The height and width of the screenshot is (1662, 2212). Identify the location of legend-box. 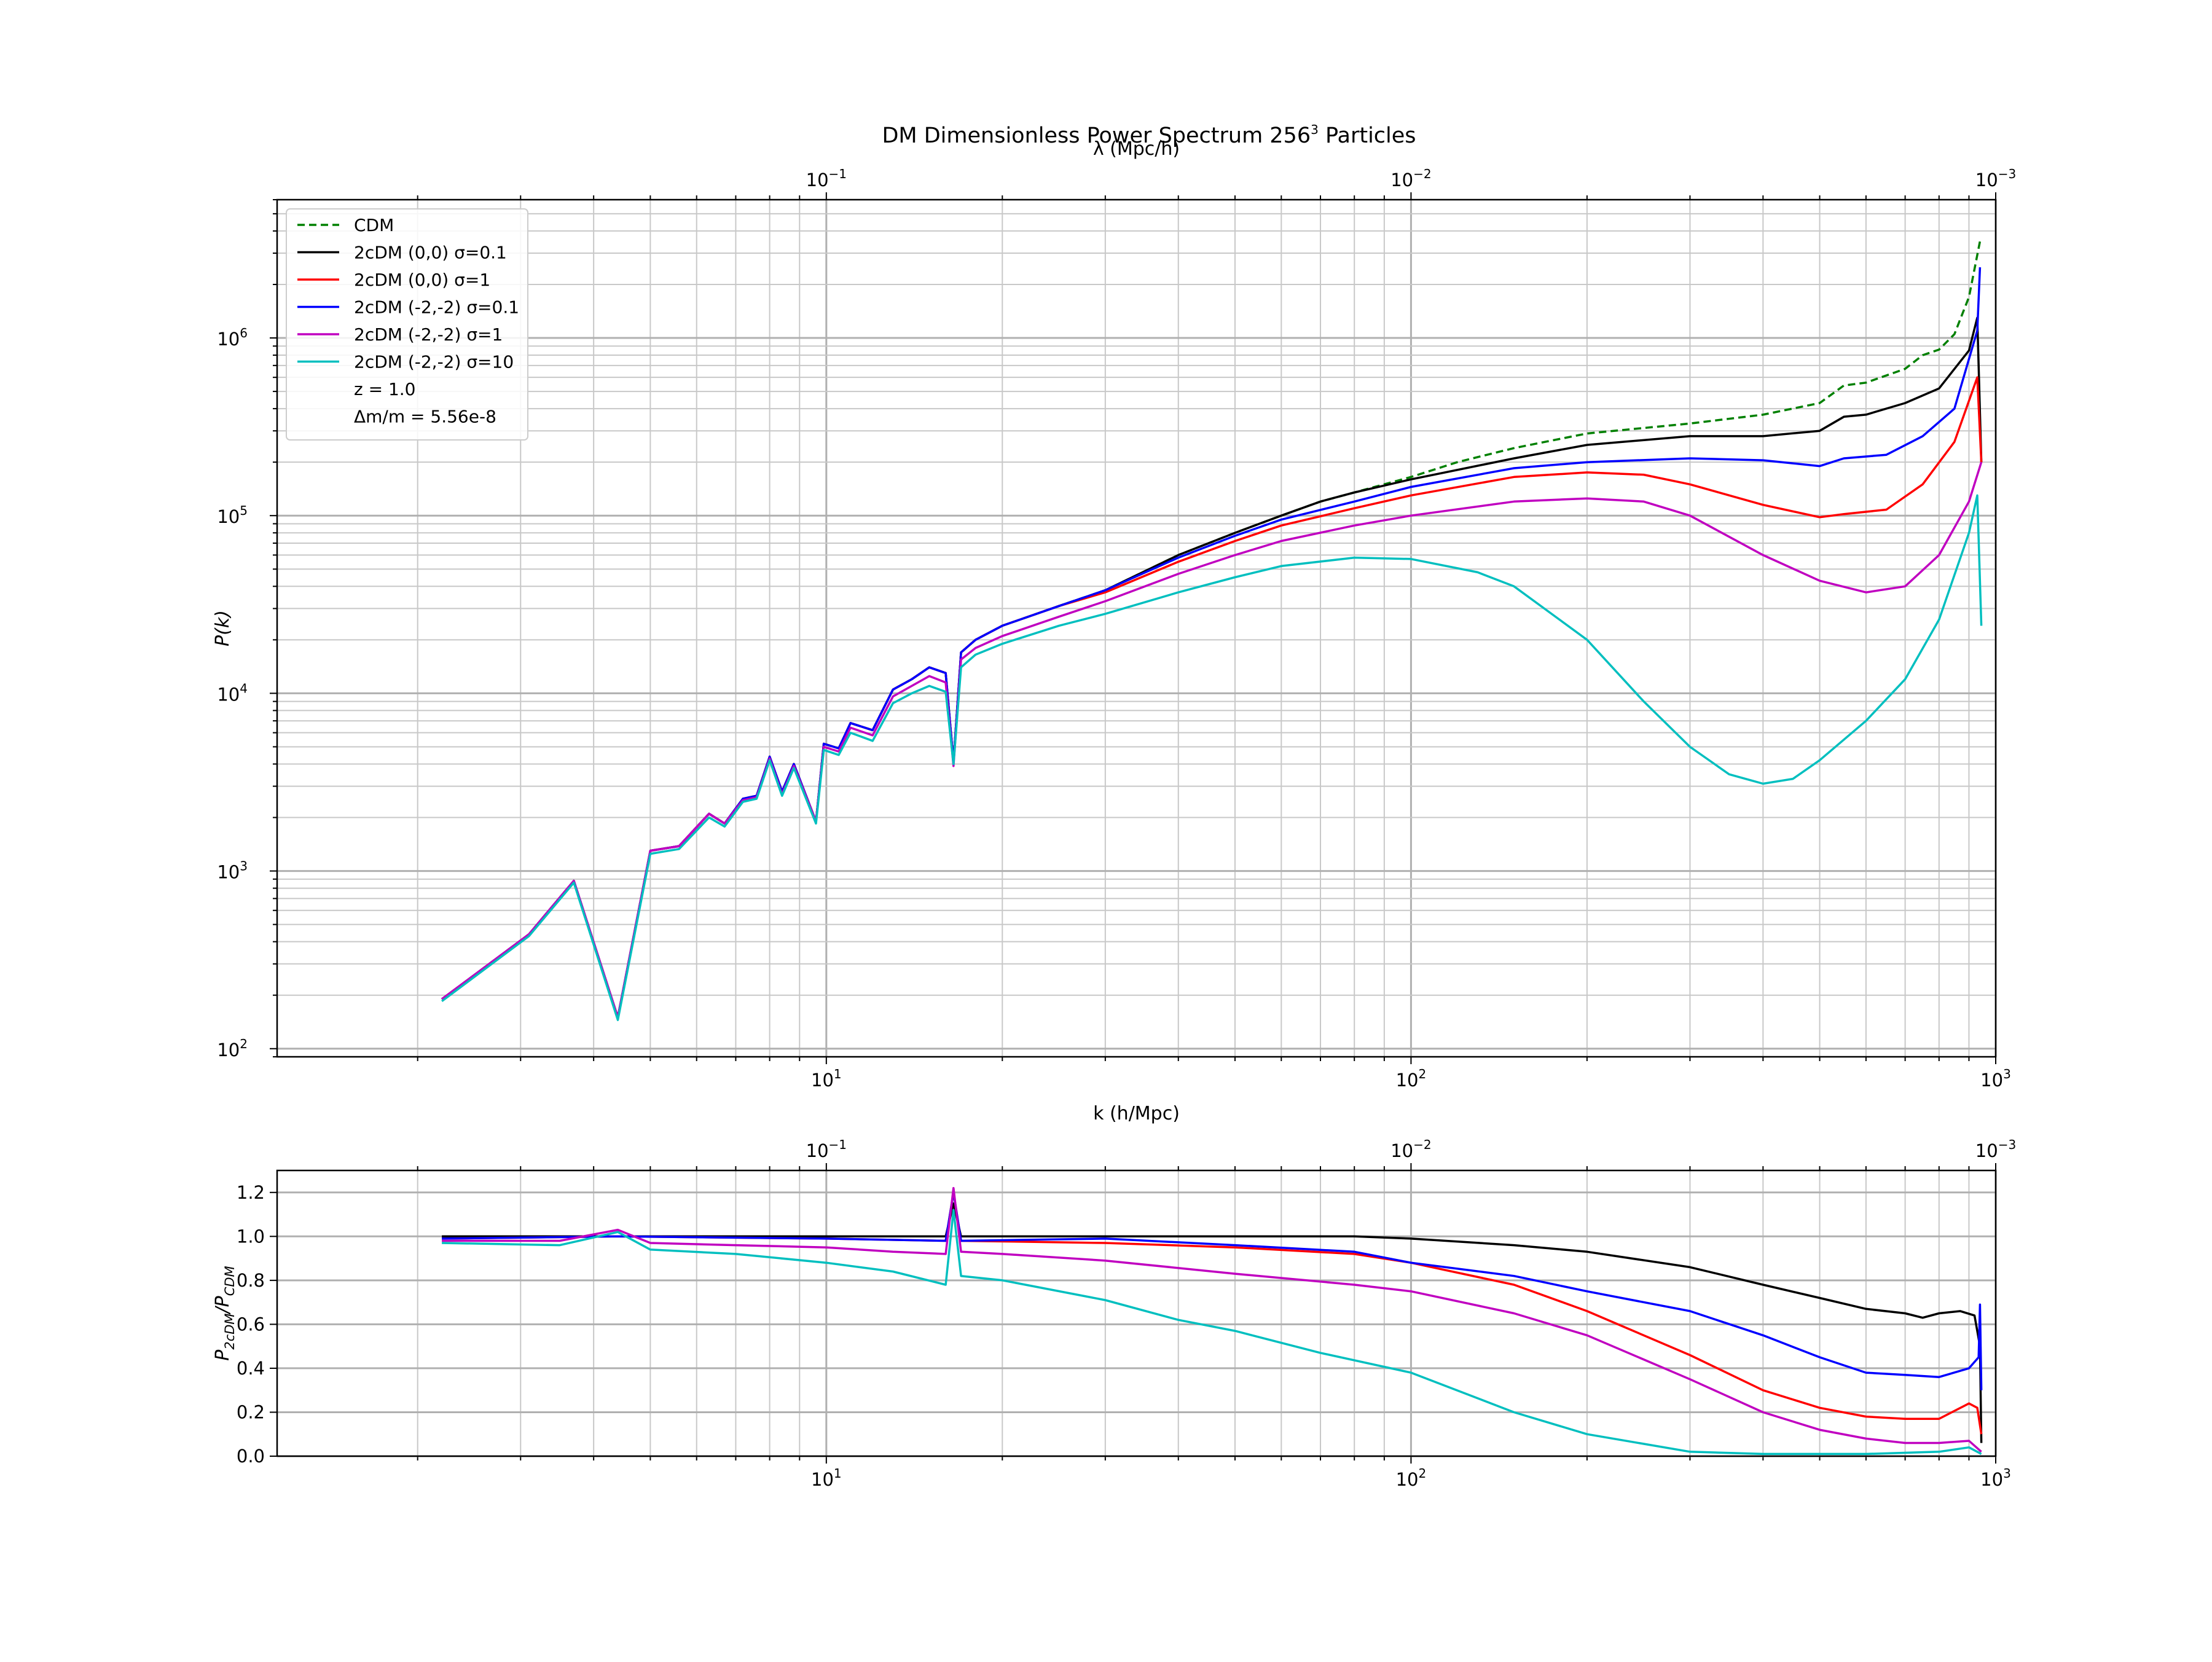
(407, 324).